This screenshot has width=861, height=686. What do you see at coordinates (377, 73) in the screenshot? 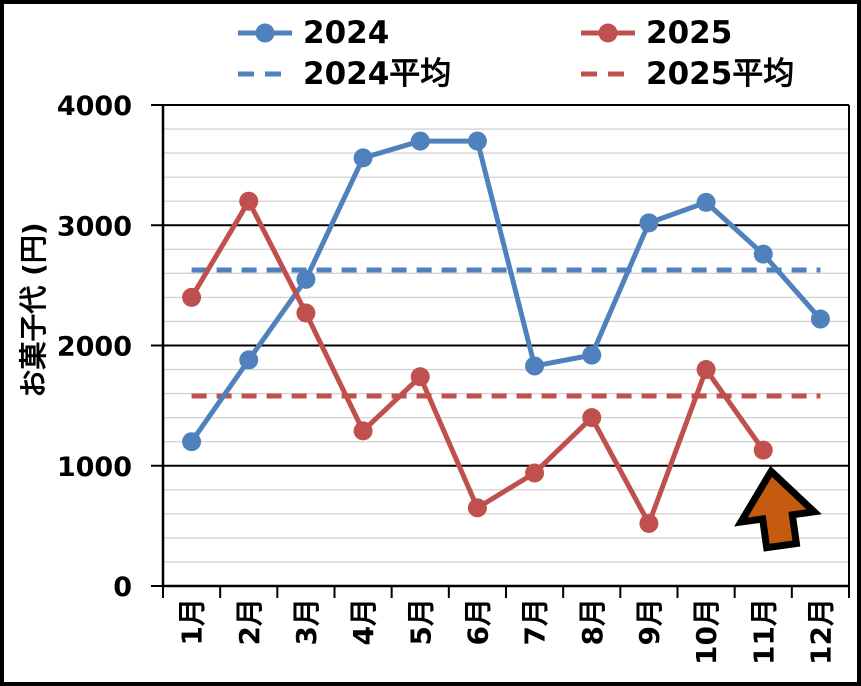
I see `legend-label-2024-average: 2024平均` at bounding box center [377, 73].